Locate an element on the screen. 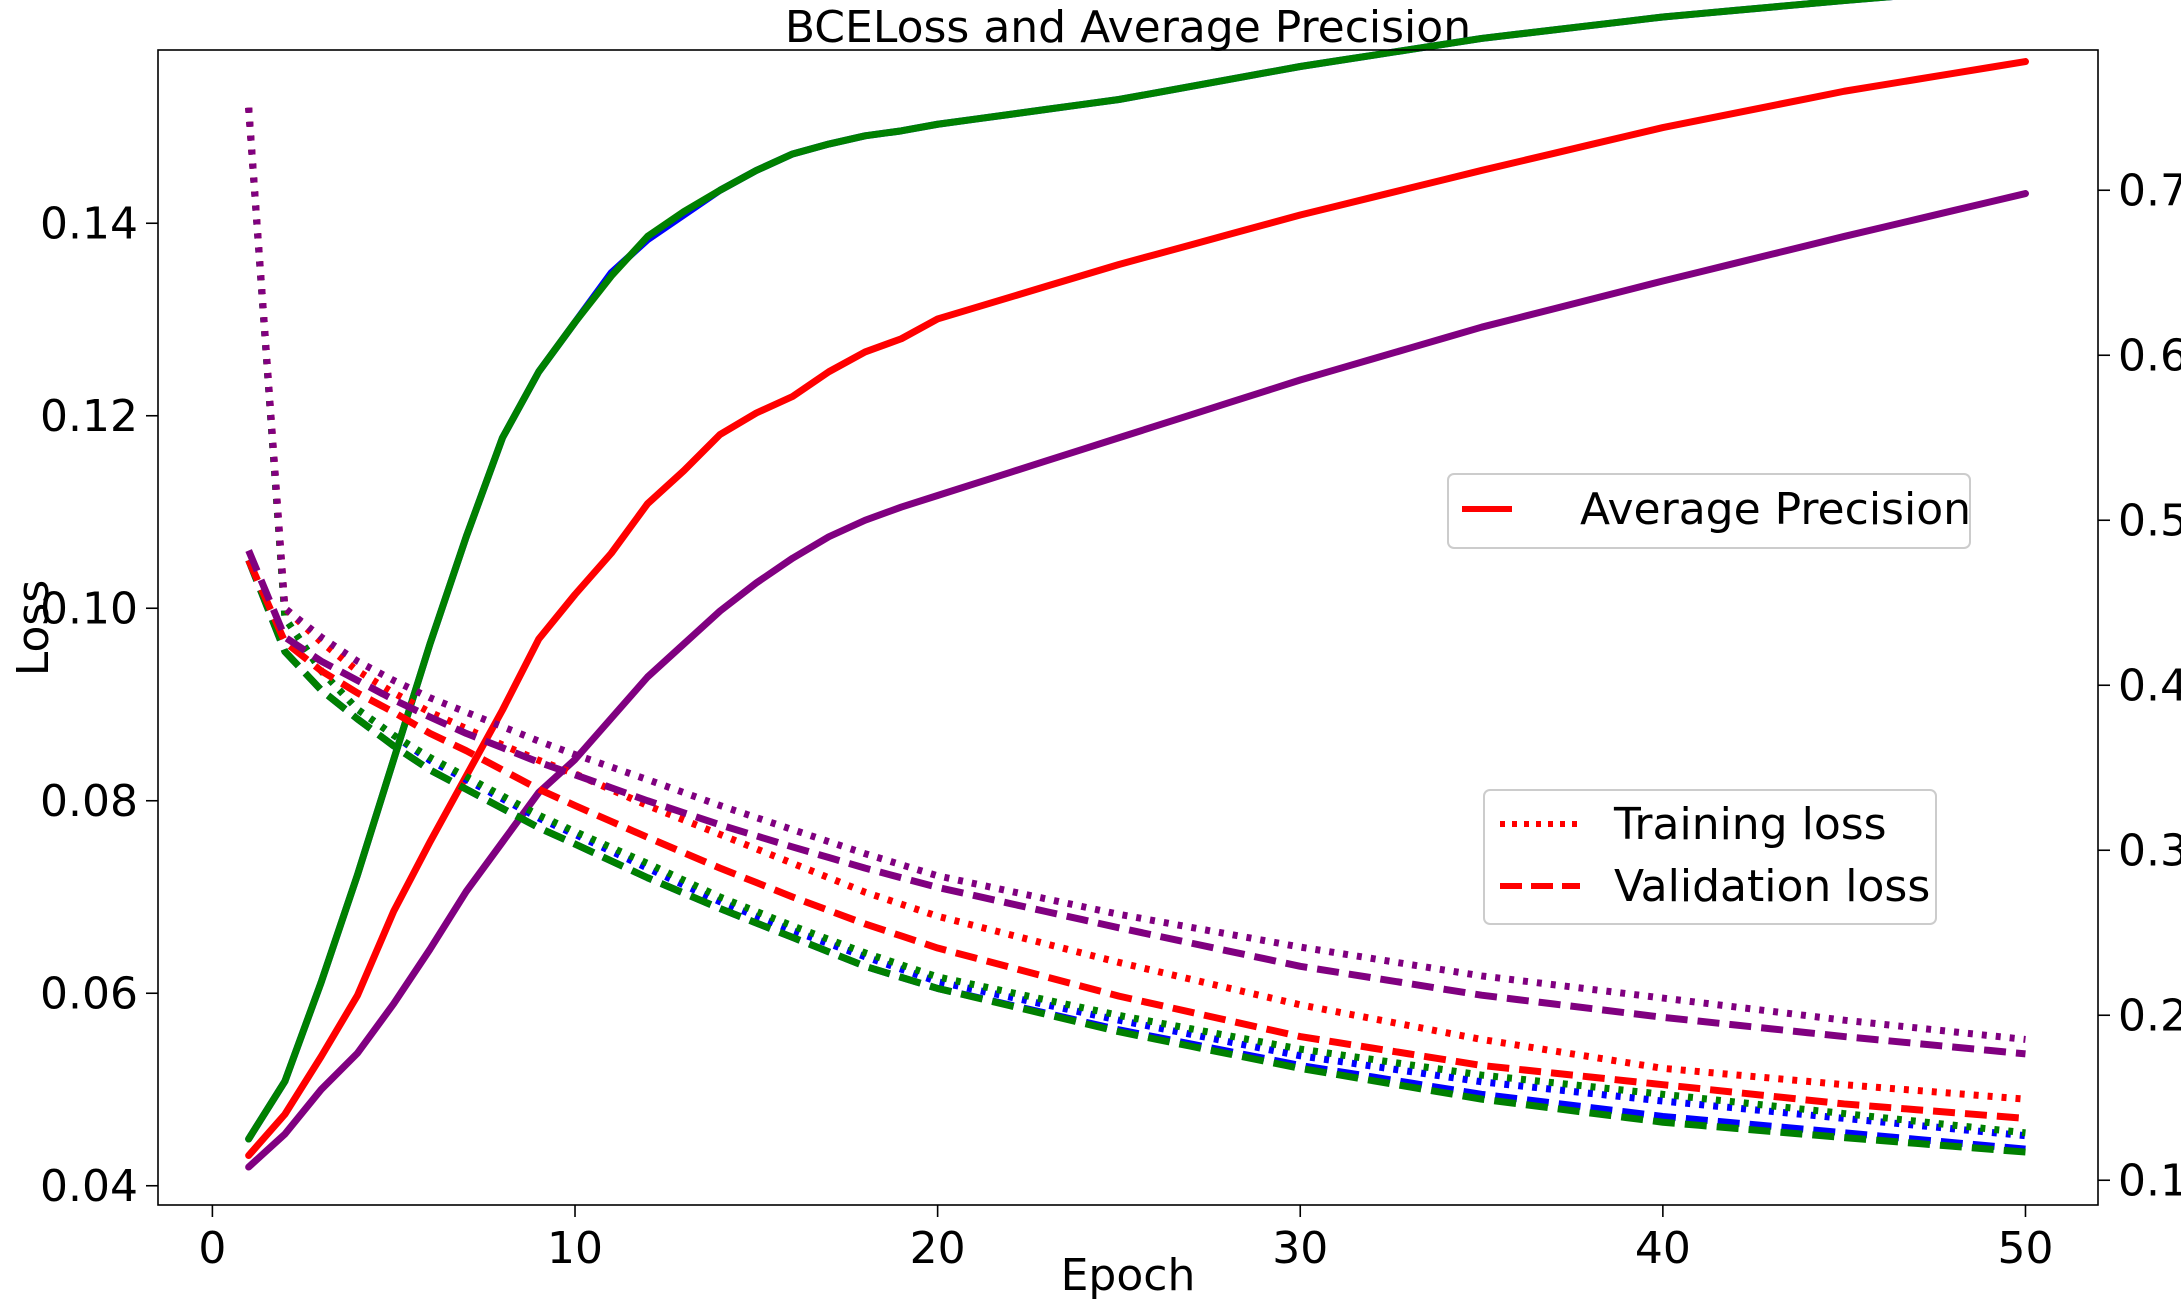 This screenshot has height=1309, width=2181. x-axis-label: Epoch is located at coordinates (1128, 1275).